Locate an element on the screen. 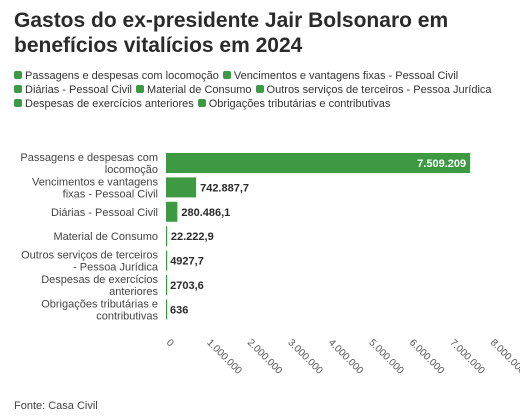 The height and width of the screenshot is (420, 520). legend-label: Passagens e despesas com locomoção is located at coordinates (122, 76).